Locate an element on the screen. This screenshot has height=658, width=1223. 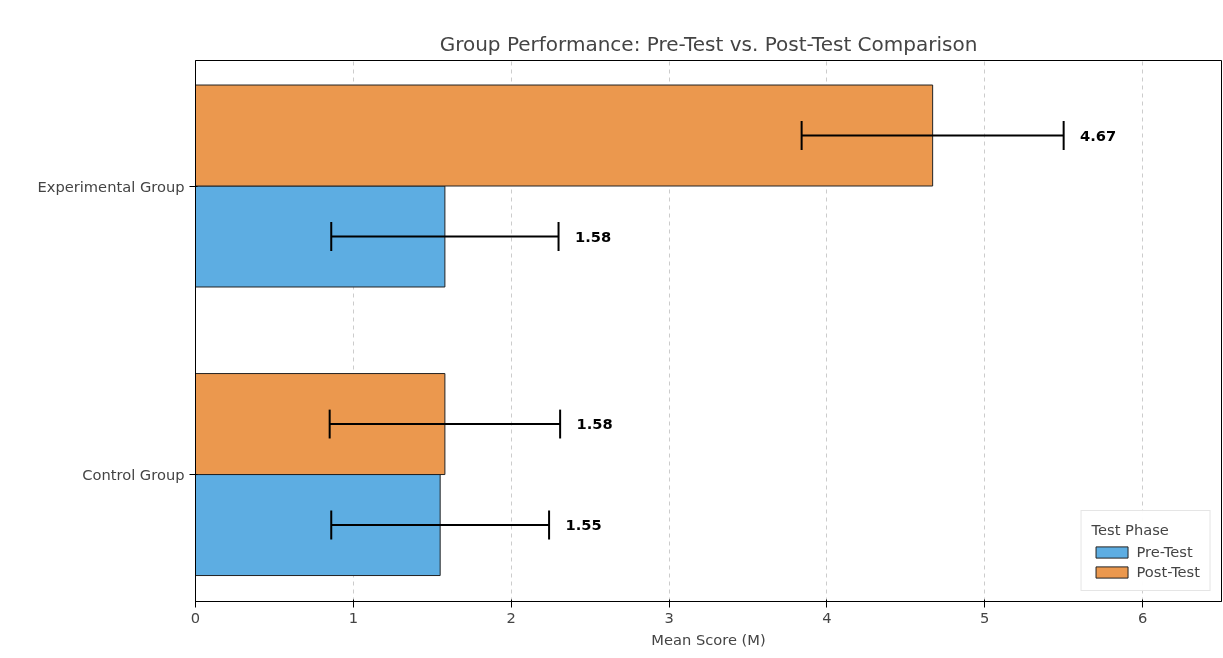
x-tick-label: 0 is located at coordinates (195, 617).